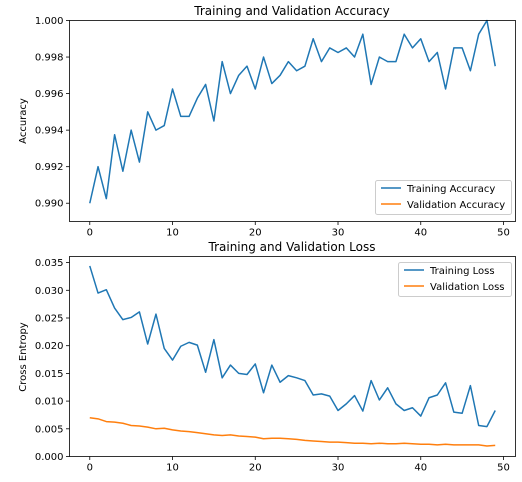  What do you see at coordinates (49, 374) in the screenshot?
I see `loss-y-tick-label: 0.015` at bounding box center [49, 374].